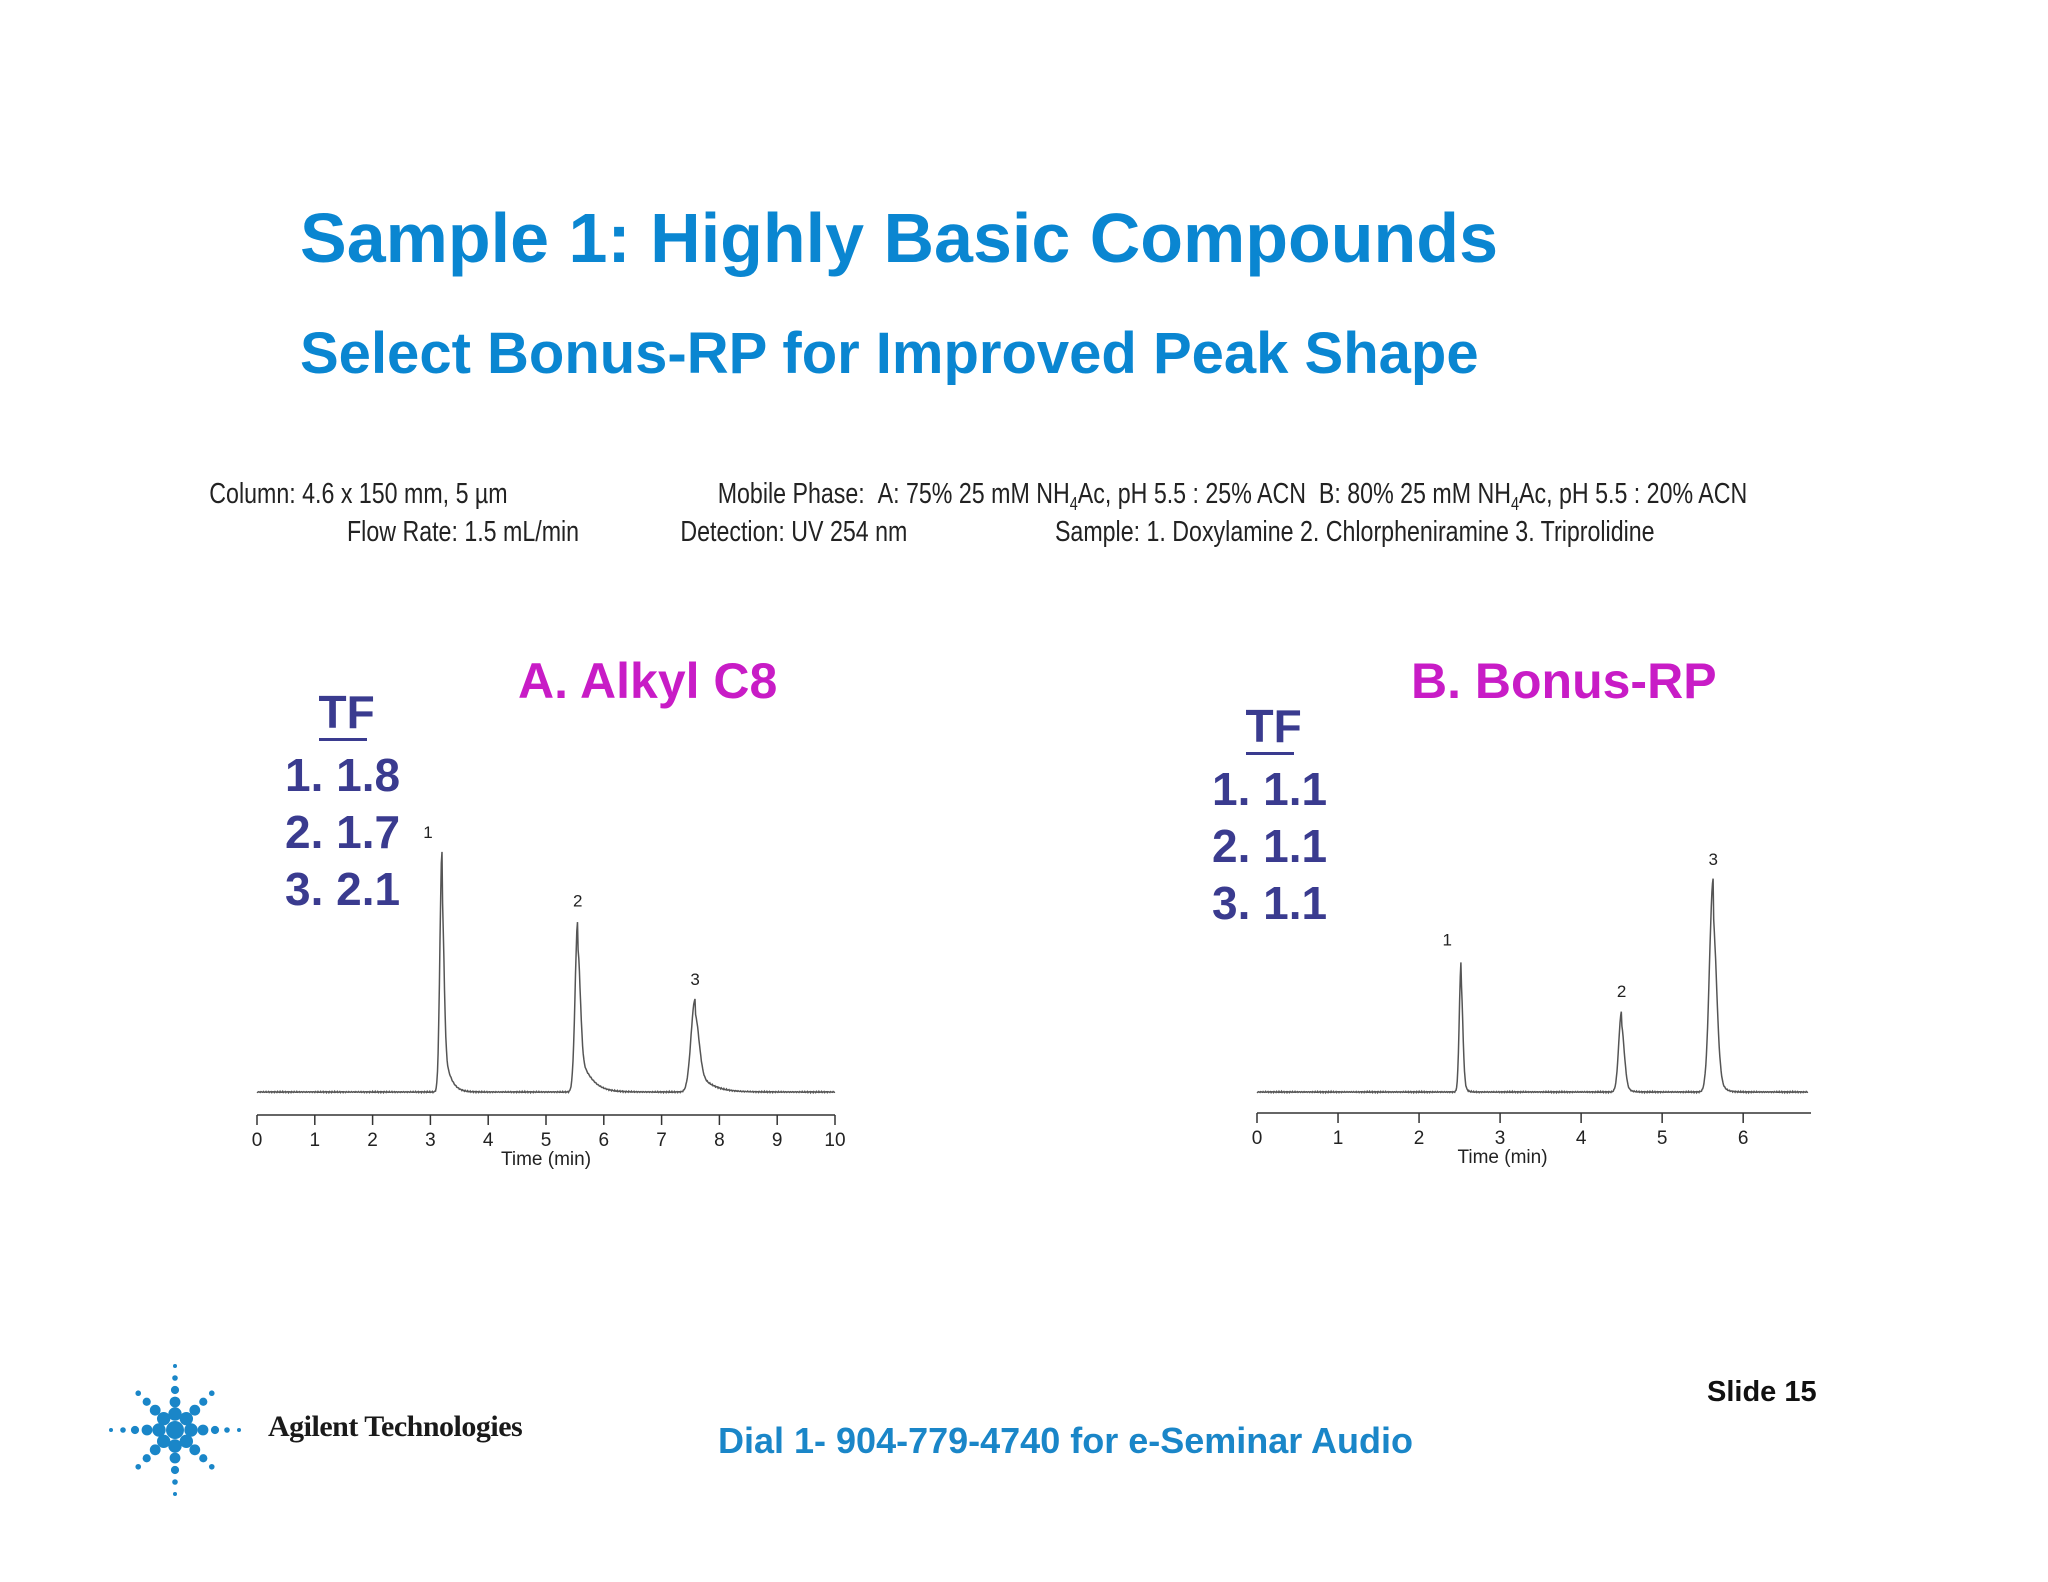  I want to click on column-spec: Column: 4.6 x 150 mm, 5 µm, so click(358, 494).